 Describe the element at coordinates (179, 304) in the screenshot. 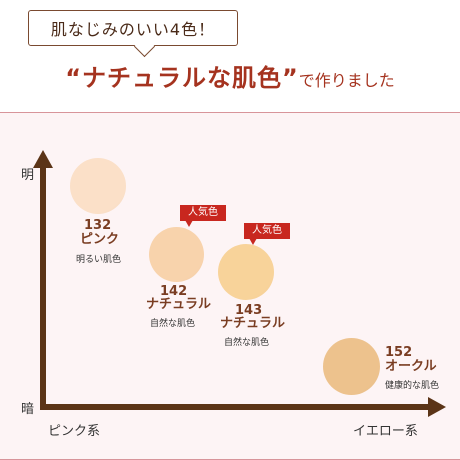

I see `shade-name-142: ナチュラル` at that location.